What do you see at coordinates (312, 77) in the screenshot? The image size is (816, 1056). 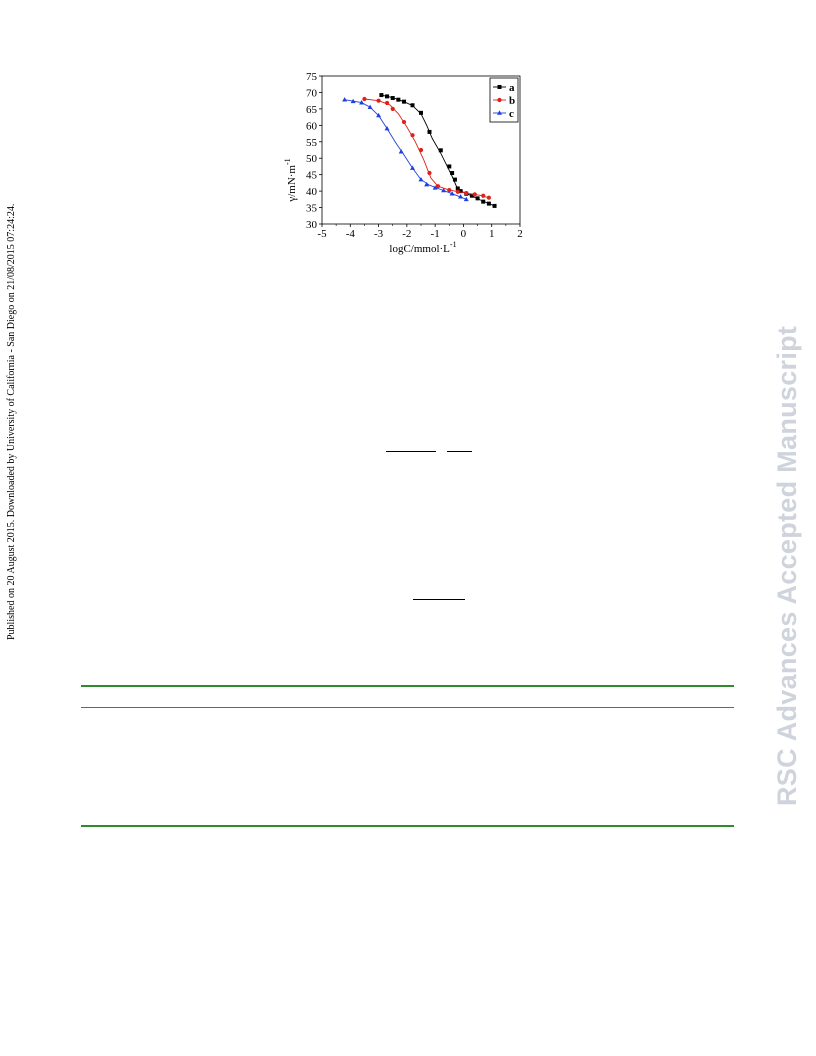 I see `y-tick-label: 75` at bounding box center [312, 77].